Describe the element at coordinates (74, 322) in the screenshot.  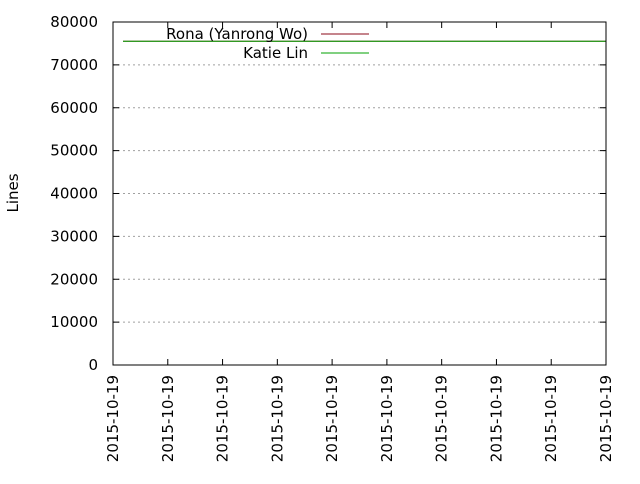
I see `y-tick-label: 10000` at that location.